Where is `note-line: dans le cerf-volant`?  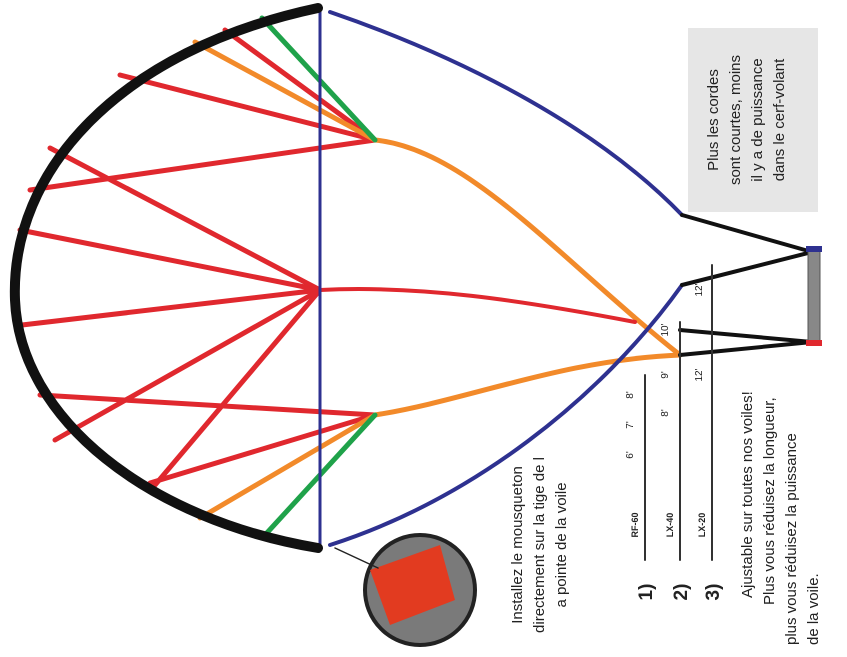
note-line: dans le cerf-volant is located at coordinates (779, 119).